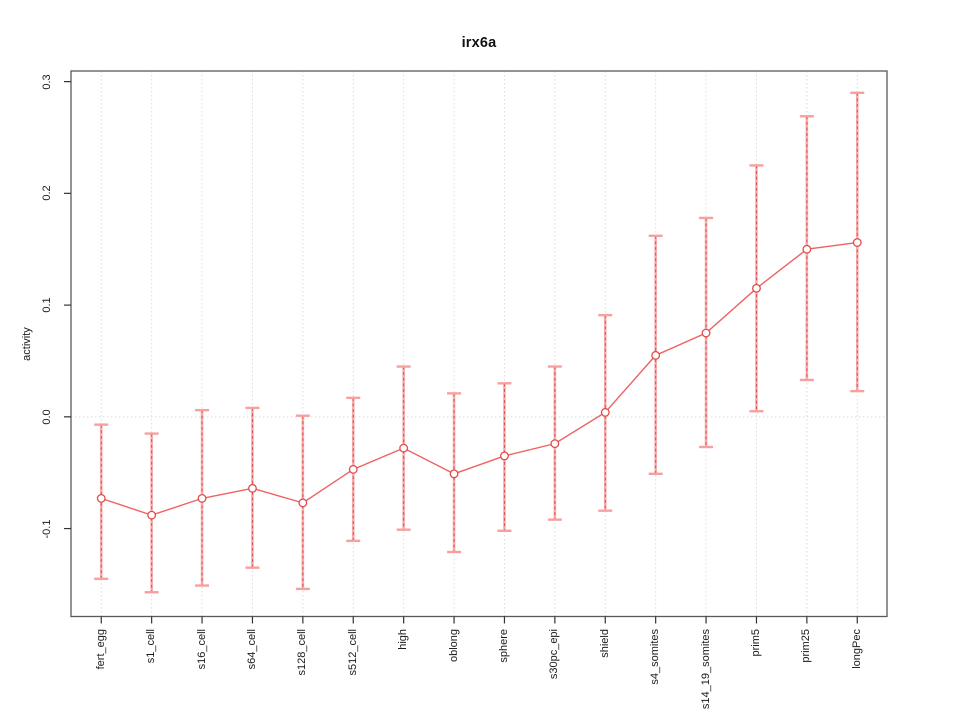 This screenshot has width=960, height=720. I want to click on x-axis-label: prim25, so click(806, 646).